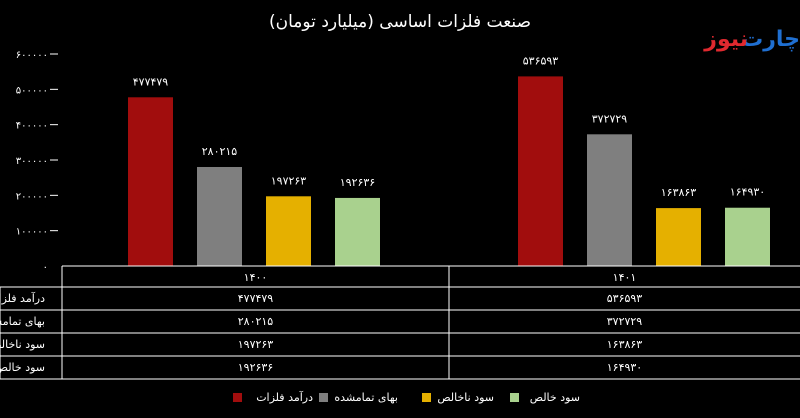 This screenshot has width=800, height=418. I want to click on y-tick-label: ۵۰۰۰۰۰, so click(32, 90).